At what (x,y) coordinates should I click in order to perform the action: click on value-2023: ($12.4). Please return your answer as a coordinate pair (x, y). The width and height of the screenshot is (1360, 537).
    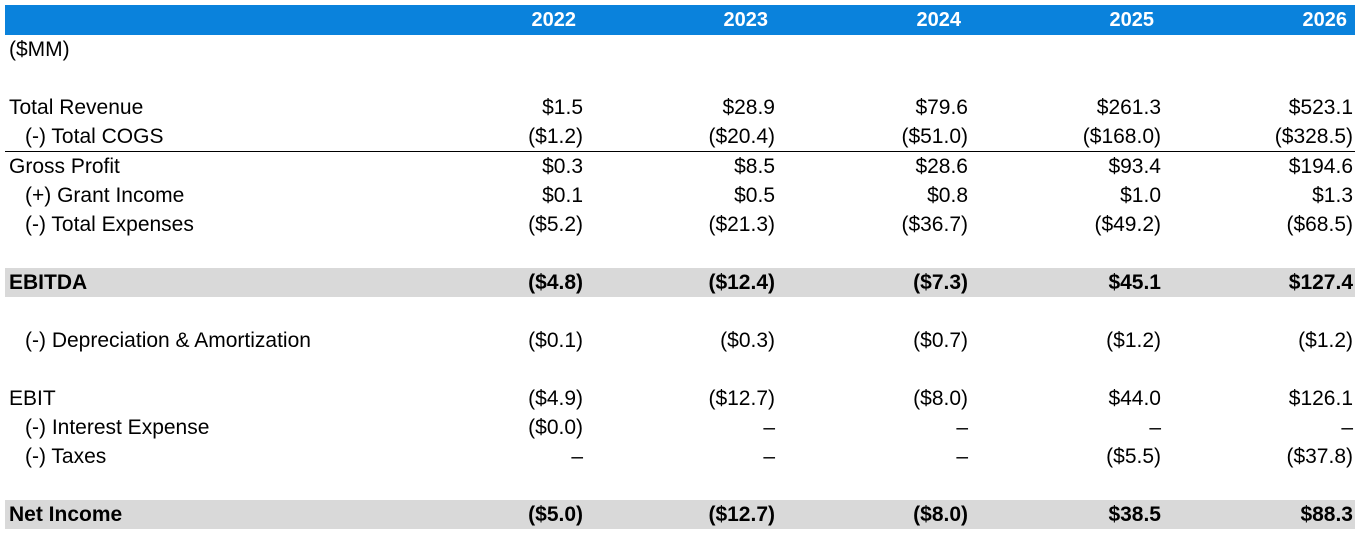
    Looking at the image, I should click on (741, 282).